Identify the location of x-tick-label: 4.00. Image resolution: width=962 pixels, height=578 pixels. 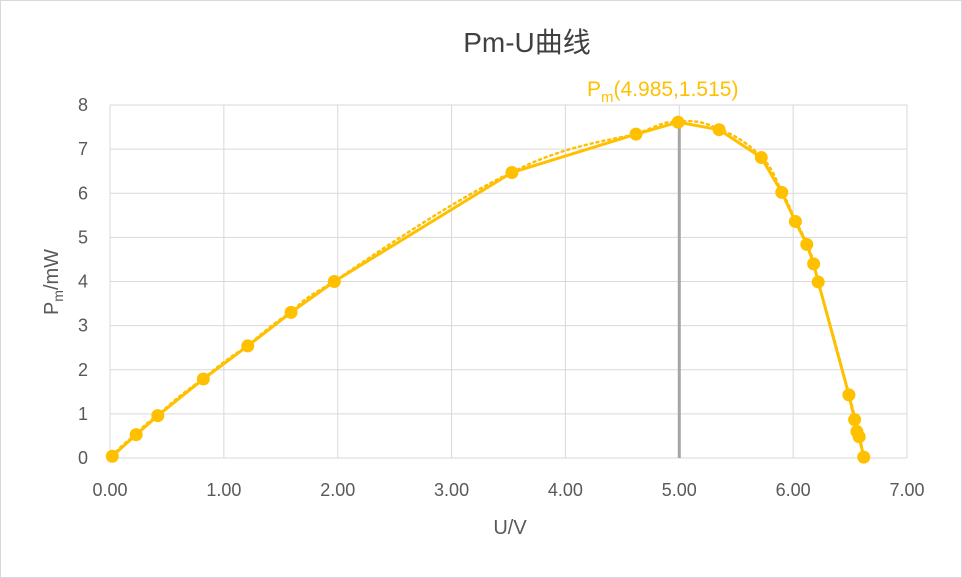
(565, 490).